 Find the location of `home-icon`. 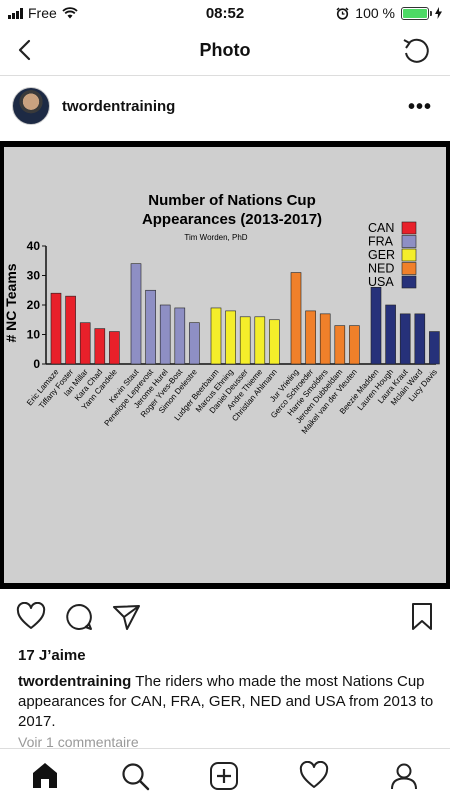

home-icon is located at coordinates (45, 775).